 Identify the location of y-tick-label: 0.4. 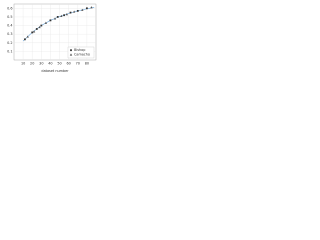
(9, 26).